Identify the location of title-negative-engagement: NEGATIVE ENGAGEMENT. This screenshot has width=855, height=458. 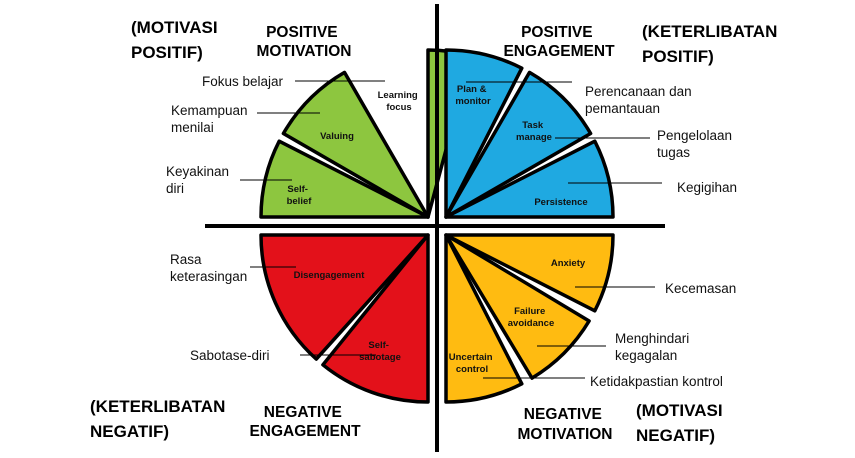
(305, 422).